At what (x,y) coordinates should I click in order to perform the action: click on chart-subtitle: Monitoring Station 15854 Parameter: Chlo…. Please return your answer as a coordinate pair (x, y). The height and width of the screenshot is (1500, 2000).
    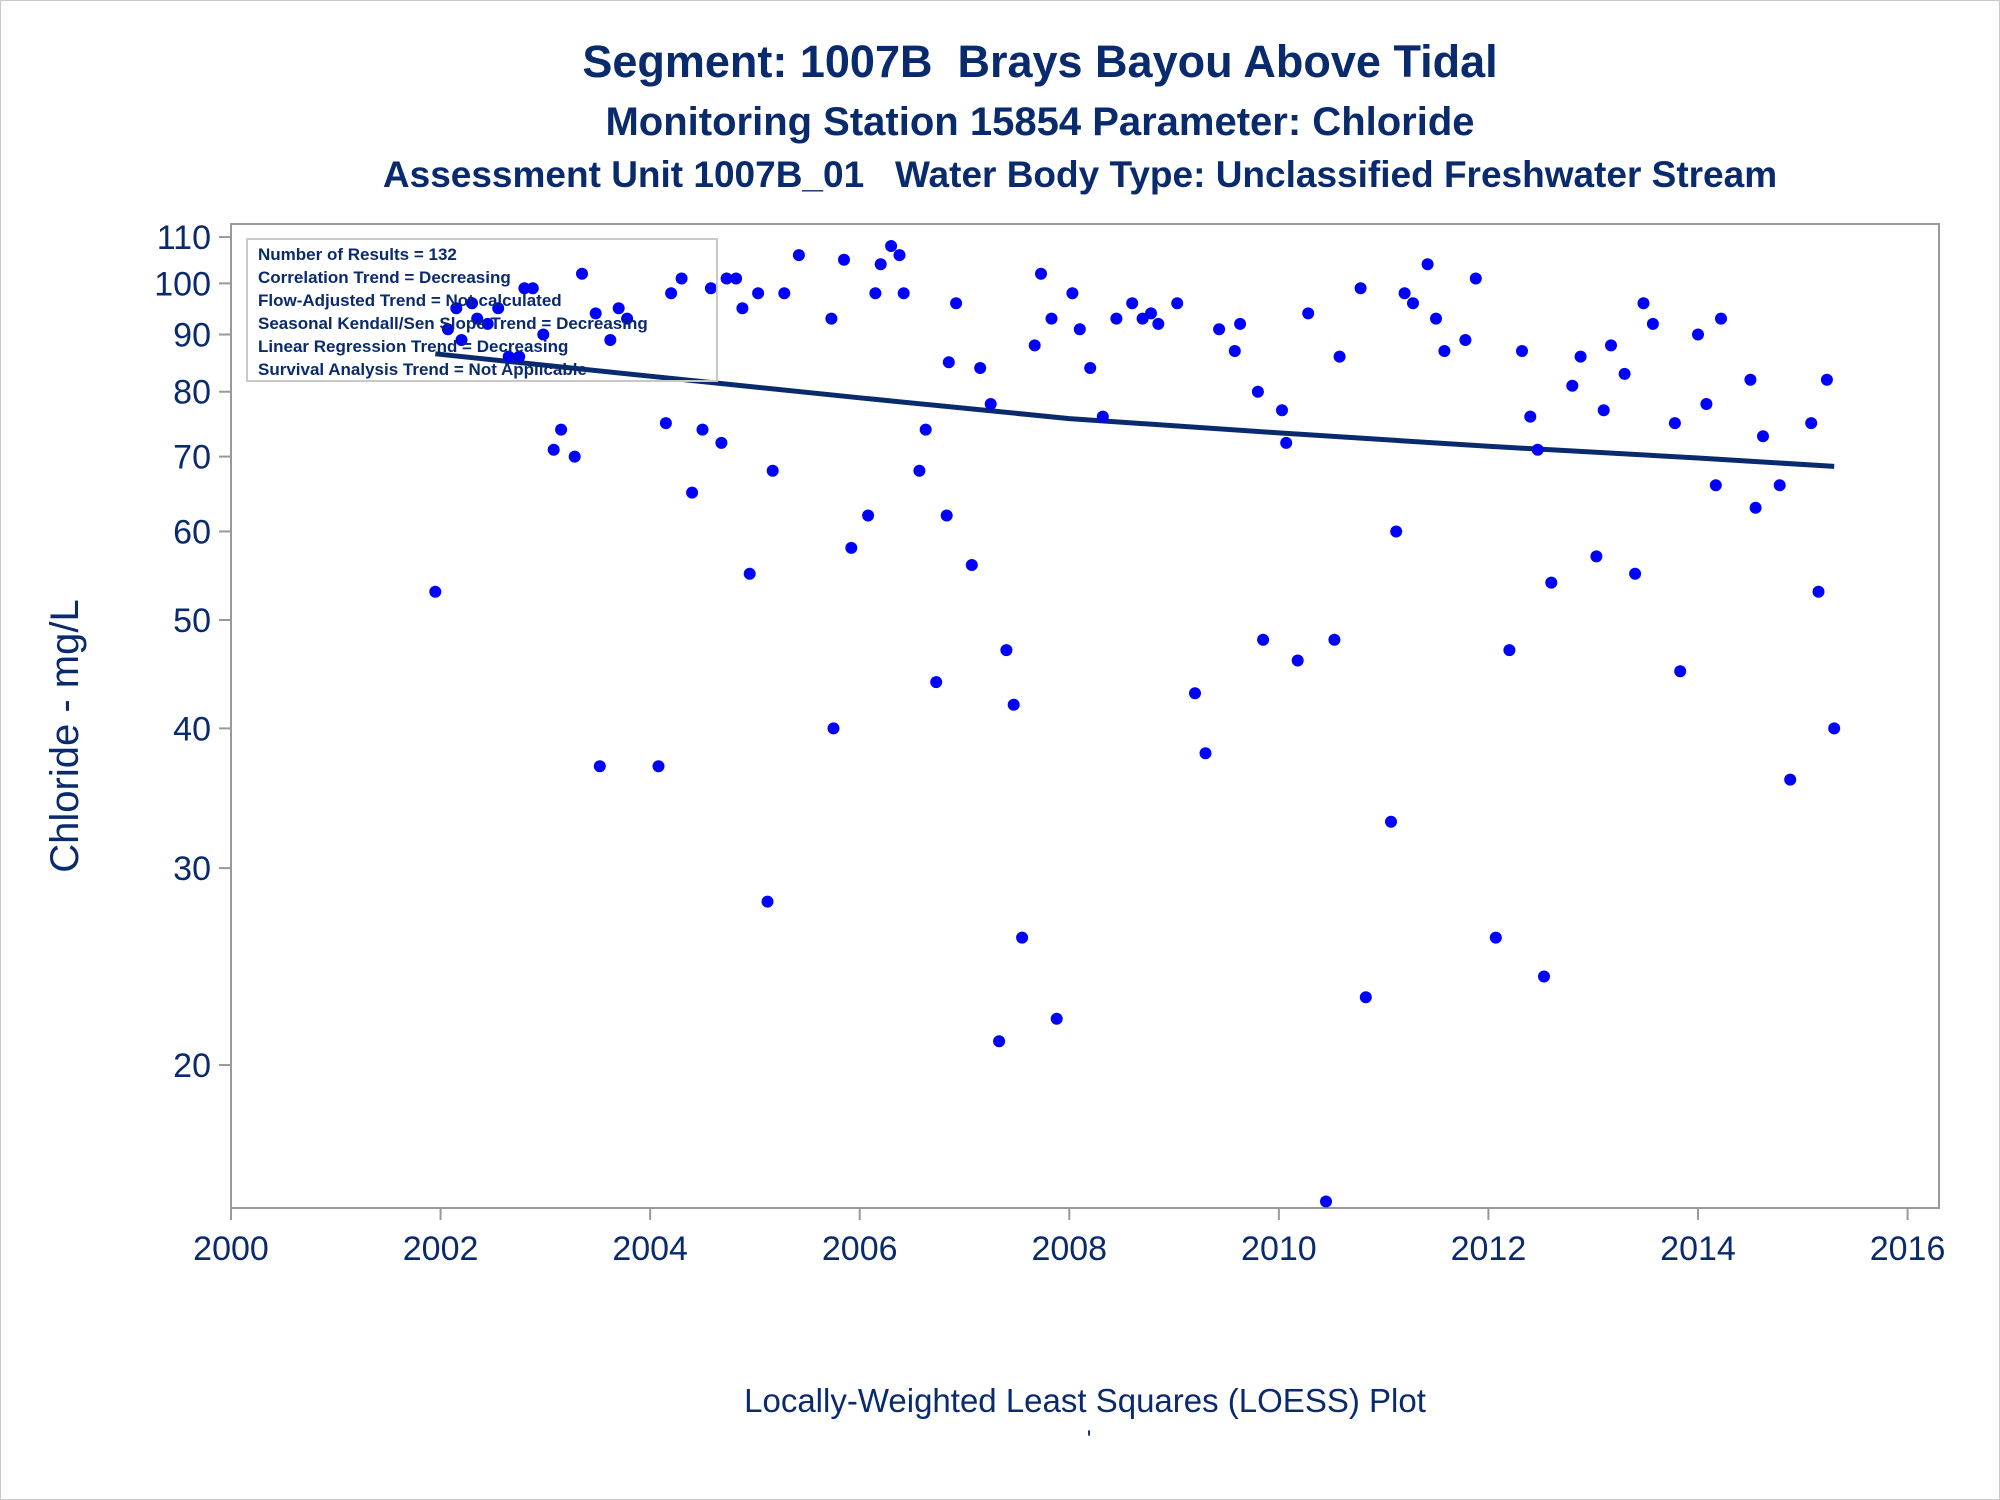
    Looking at the image, I should click on (1040, 122).